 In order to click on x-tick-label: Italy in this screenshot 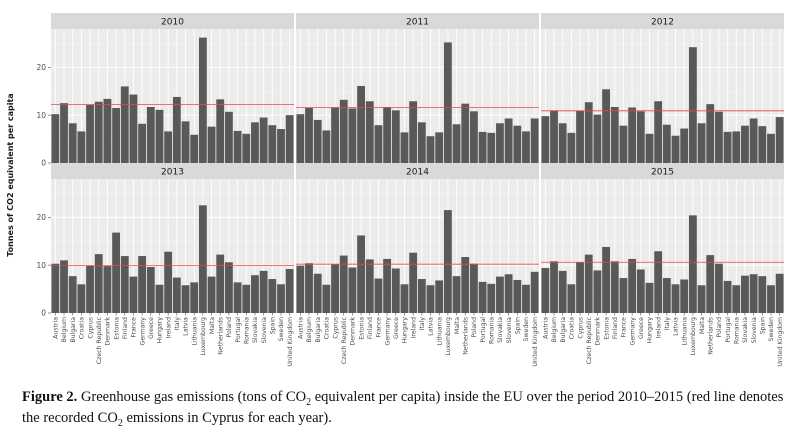, I will do `click(422, 324)`.